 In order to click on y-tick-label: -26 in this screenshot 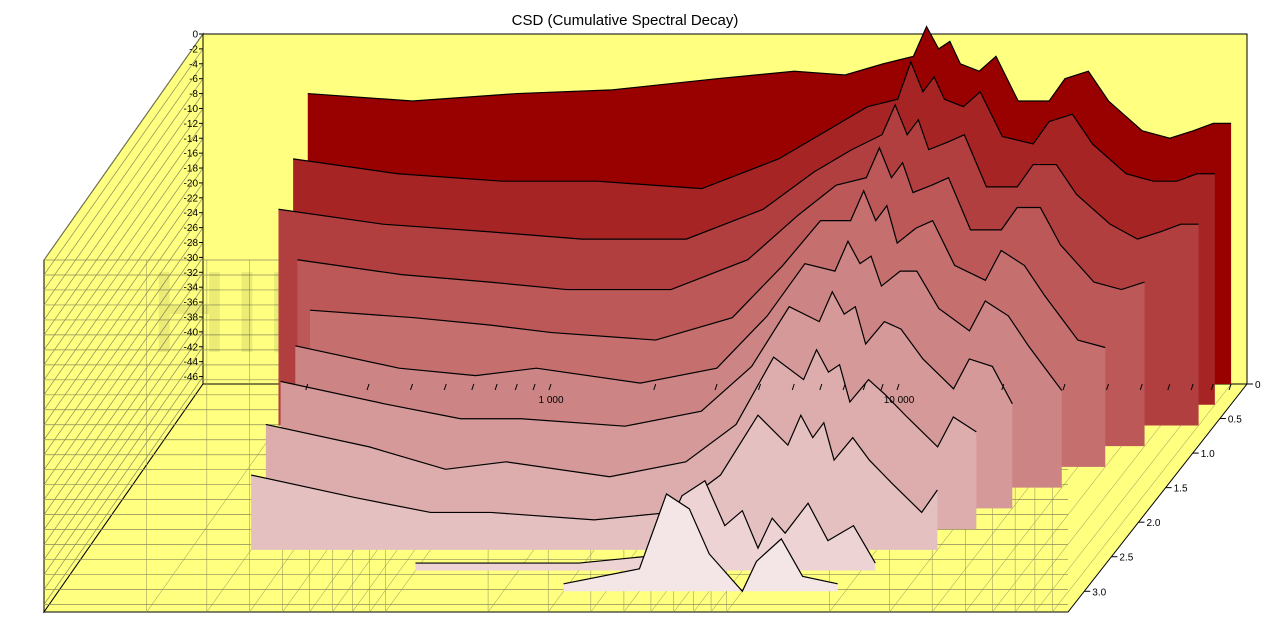, I will do `click(191, 228)`.